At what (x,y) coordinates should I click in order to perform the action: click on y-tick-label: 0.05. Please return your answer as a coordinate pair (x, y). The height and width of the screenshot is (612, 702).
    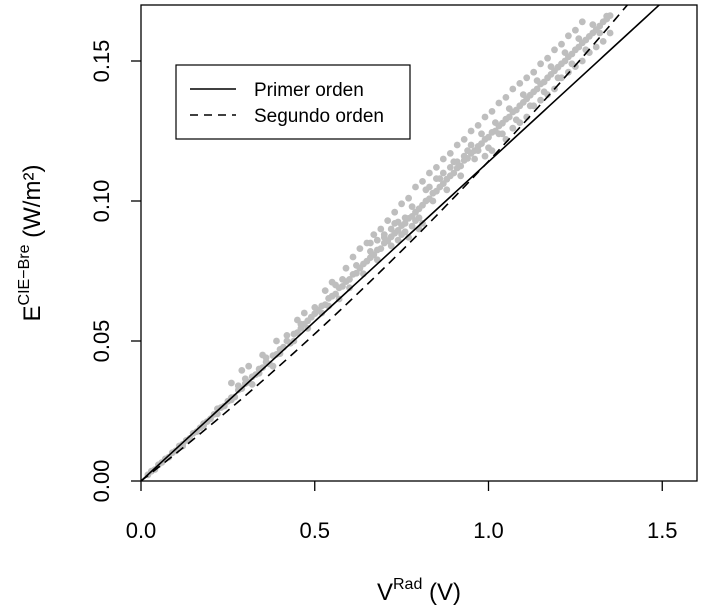
    Looking at the image, I should click on (101, 341).